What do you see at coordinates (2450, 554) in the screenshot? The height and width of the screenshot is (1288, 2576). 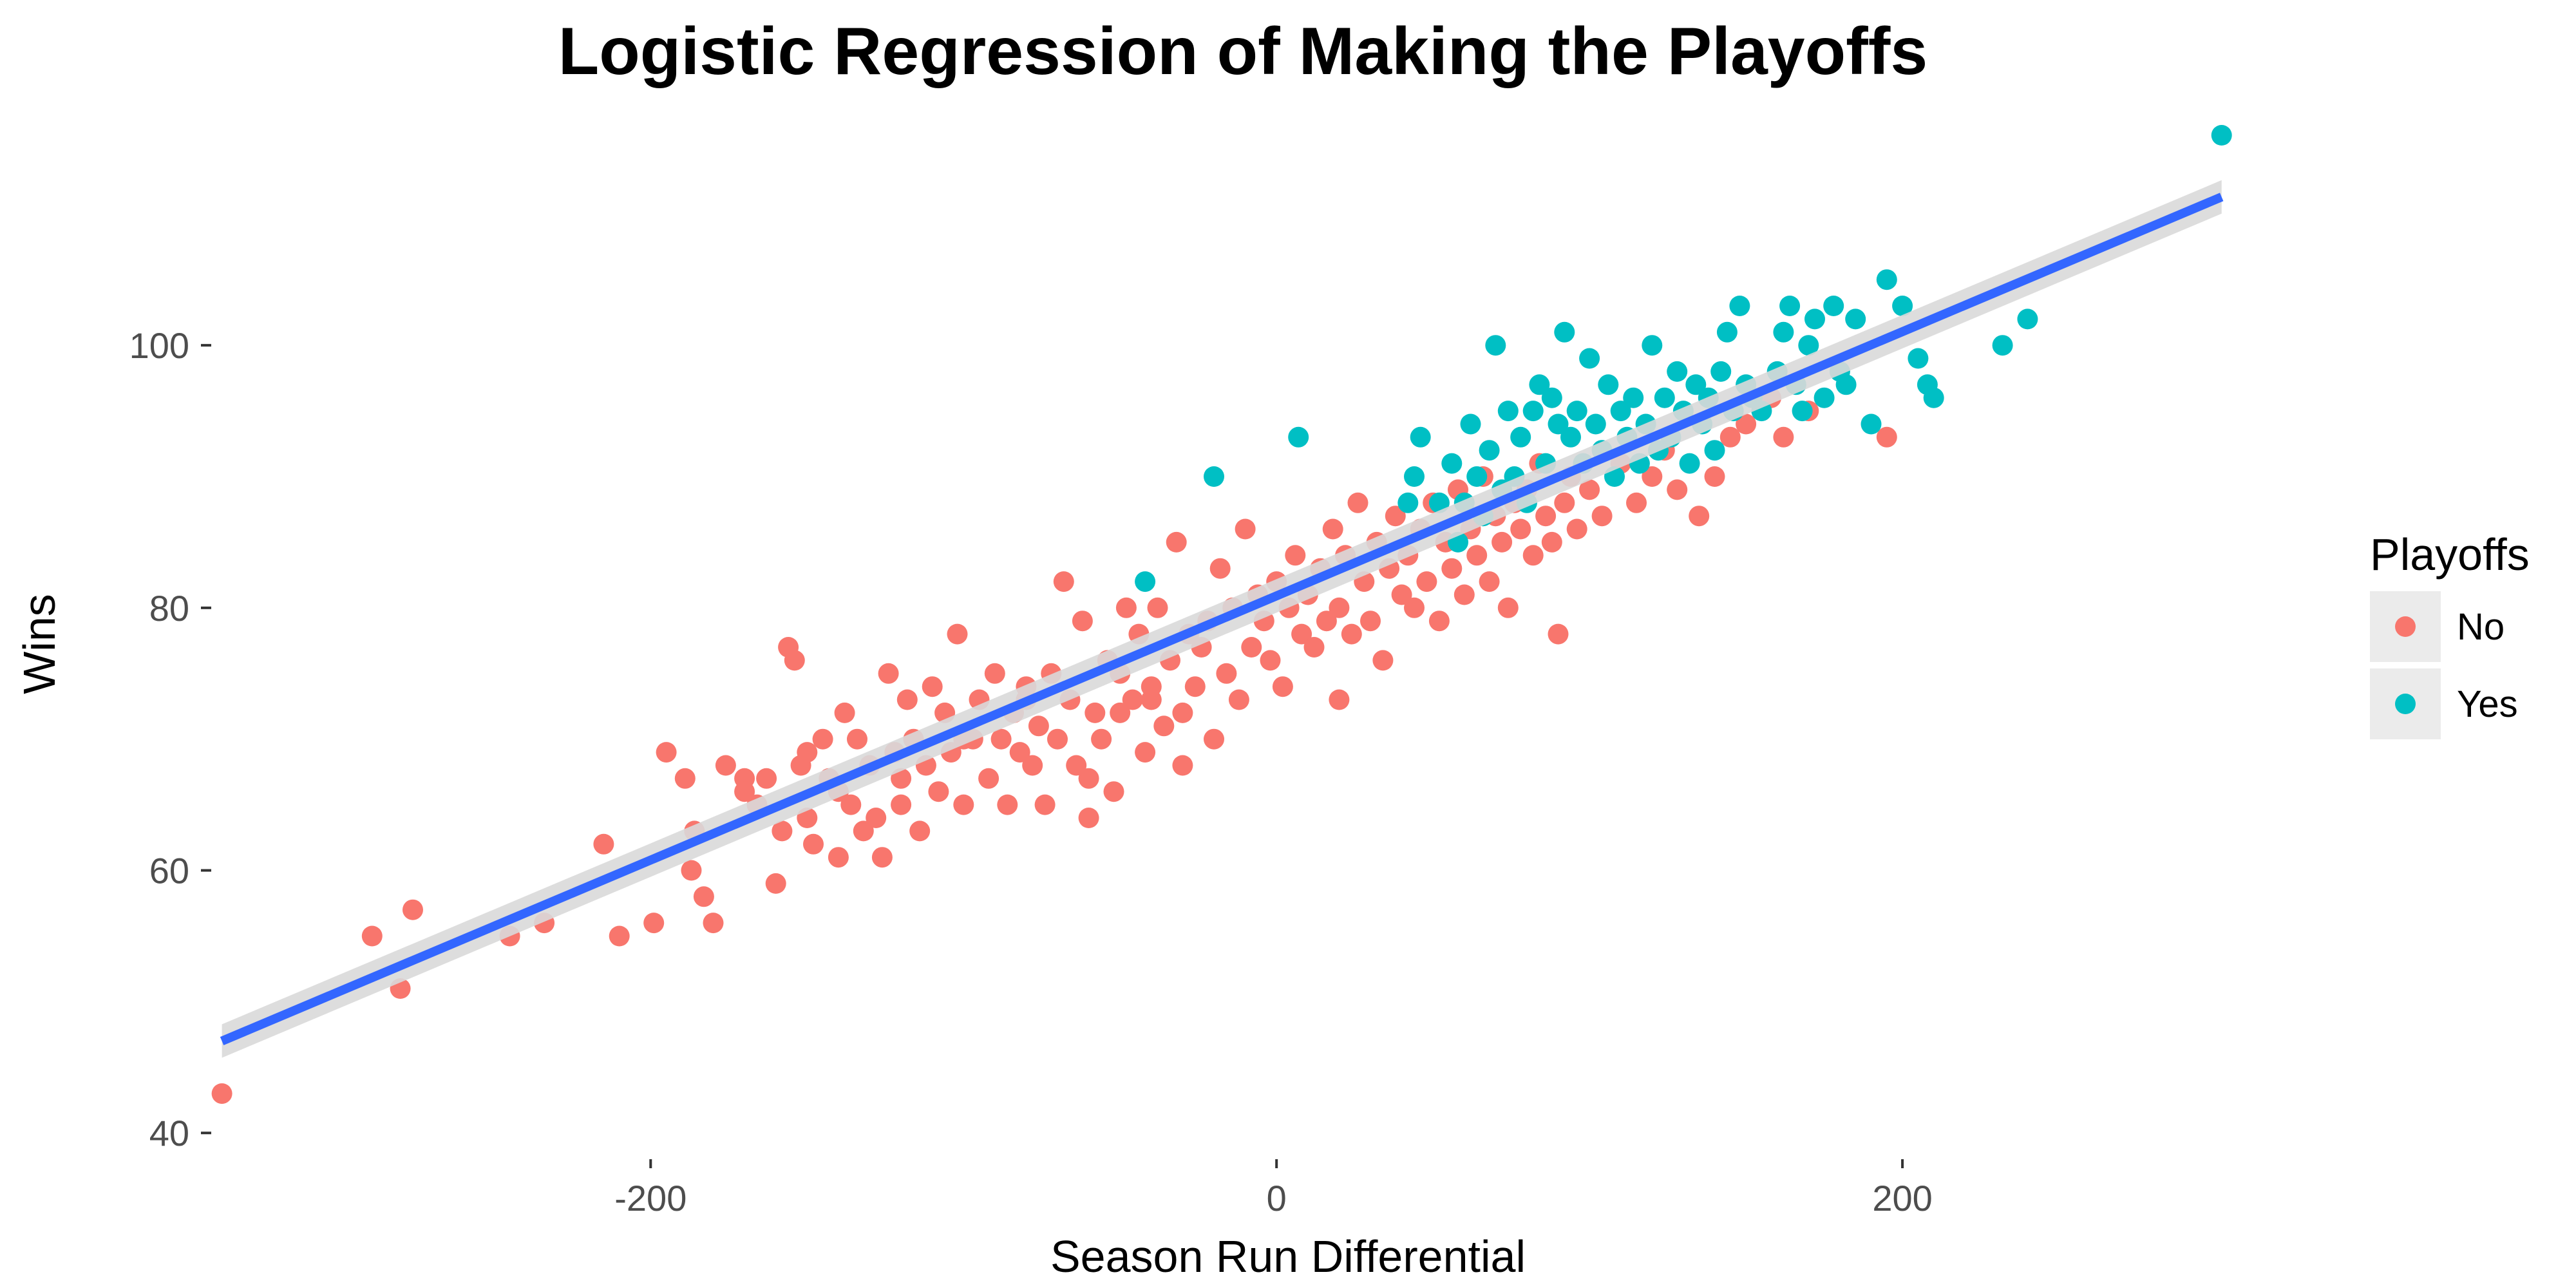 I see `legend-title: Playoffs` at bounding box center [2450, 554].